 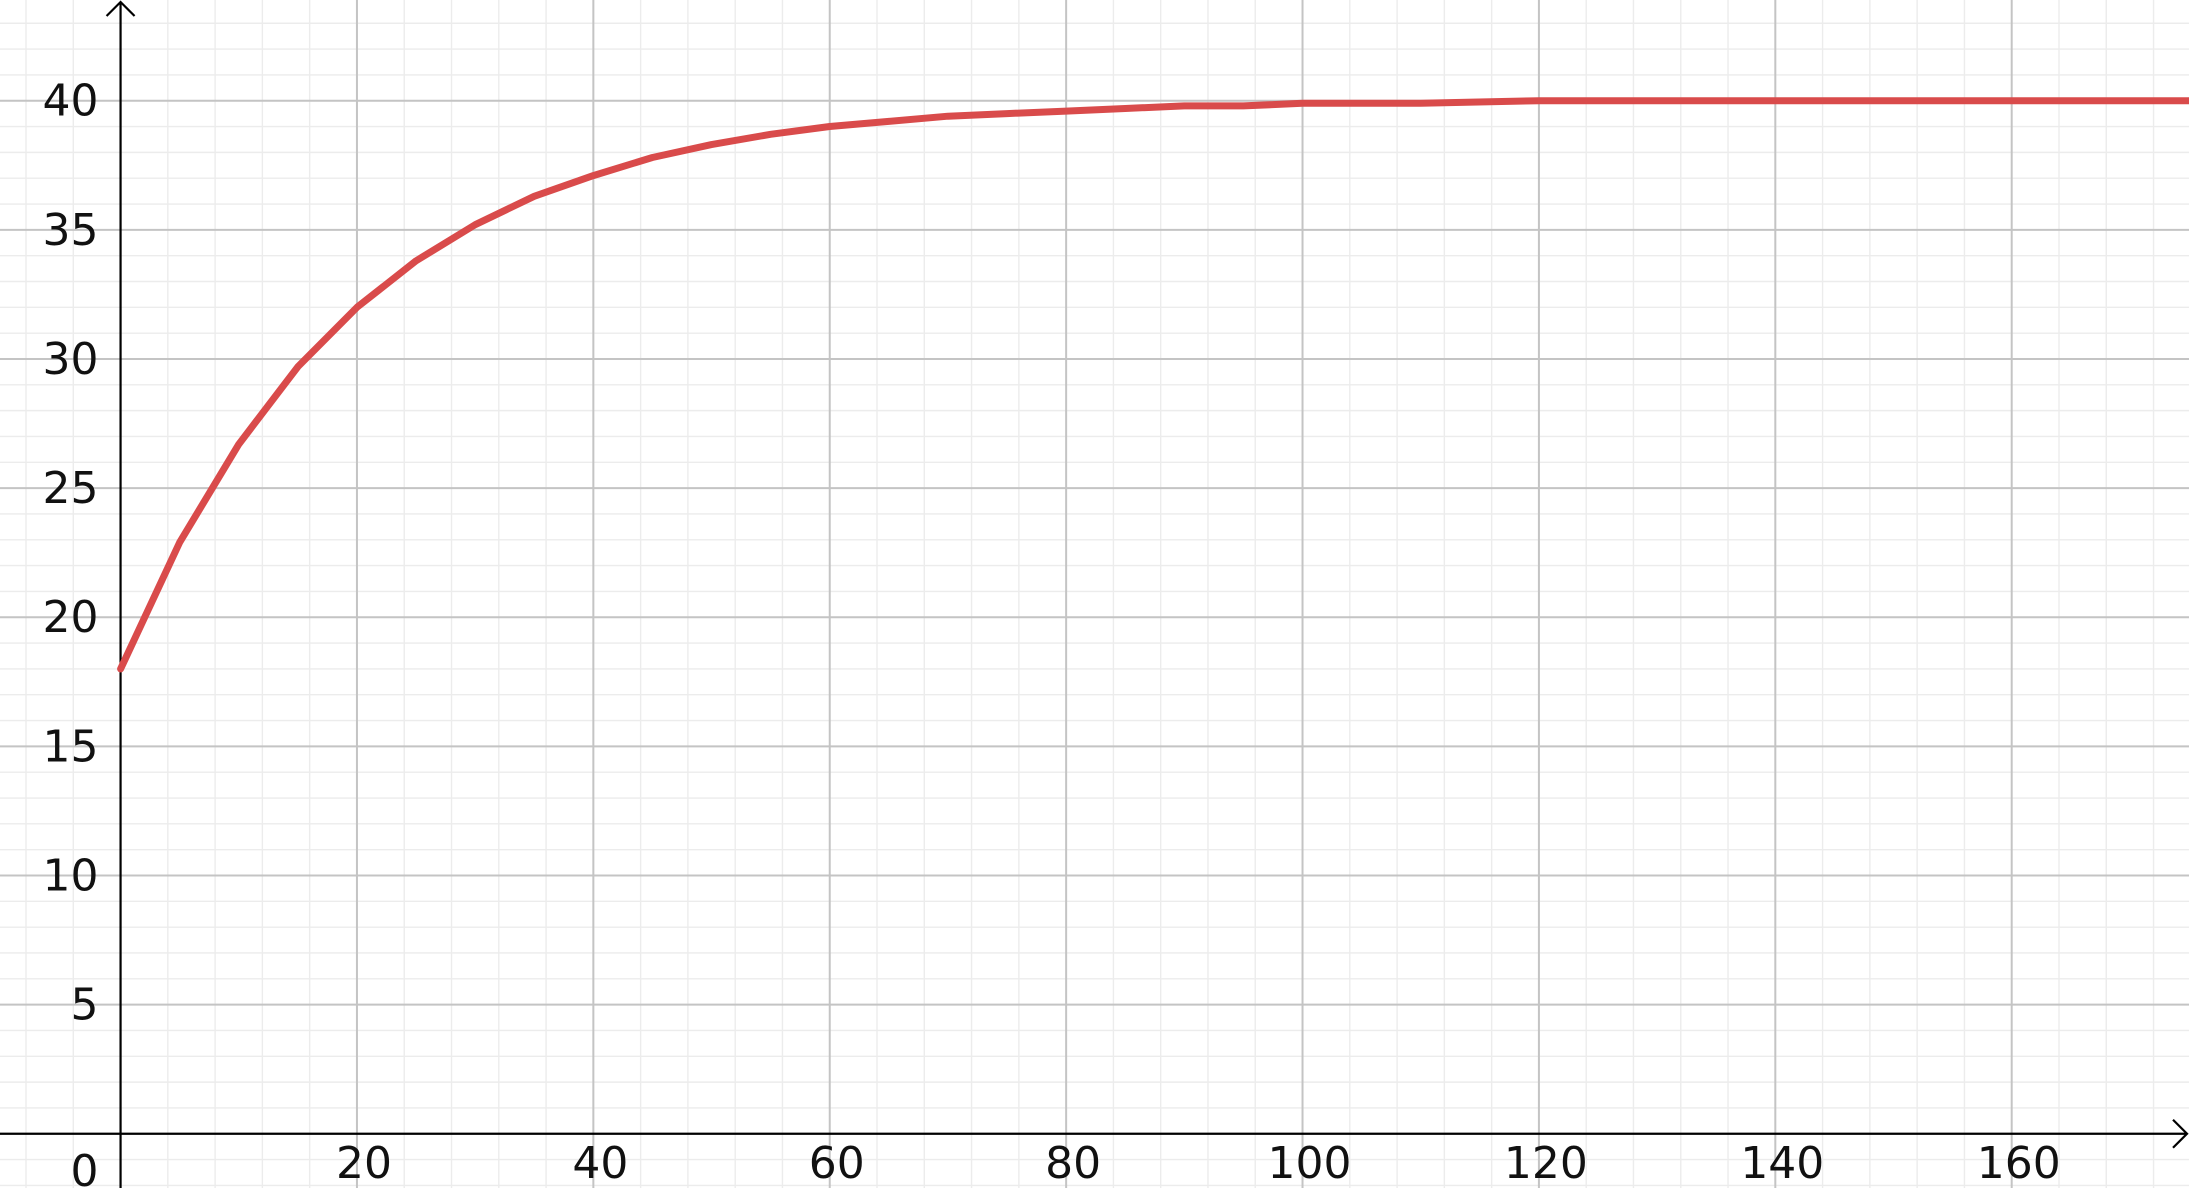 I want to click on x-axis-arrow-icon, so click(x=2180, y=1133).